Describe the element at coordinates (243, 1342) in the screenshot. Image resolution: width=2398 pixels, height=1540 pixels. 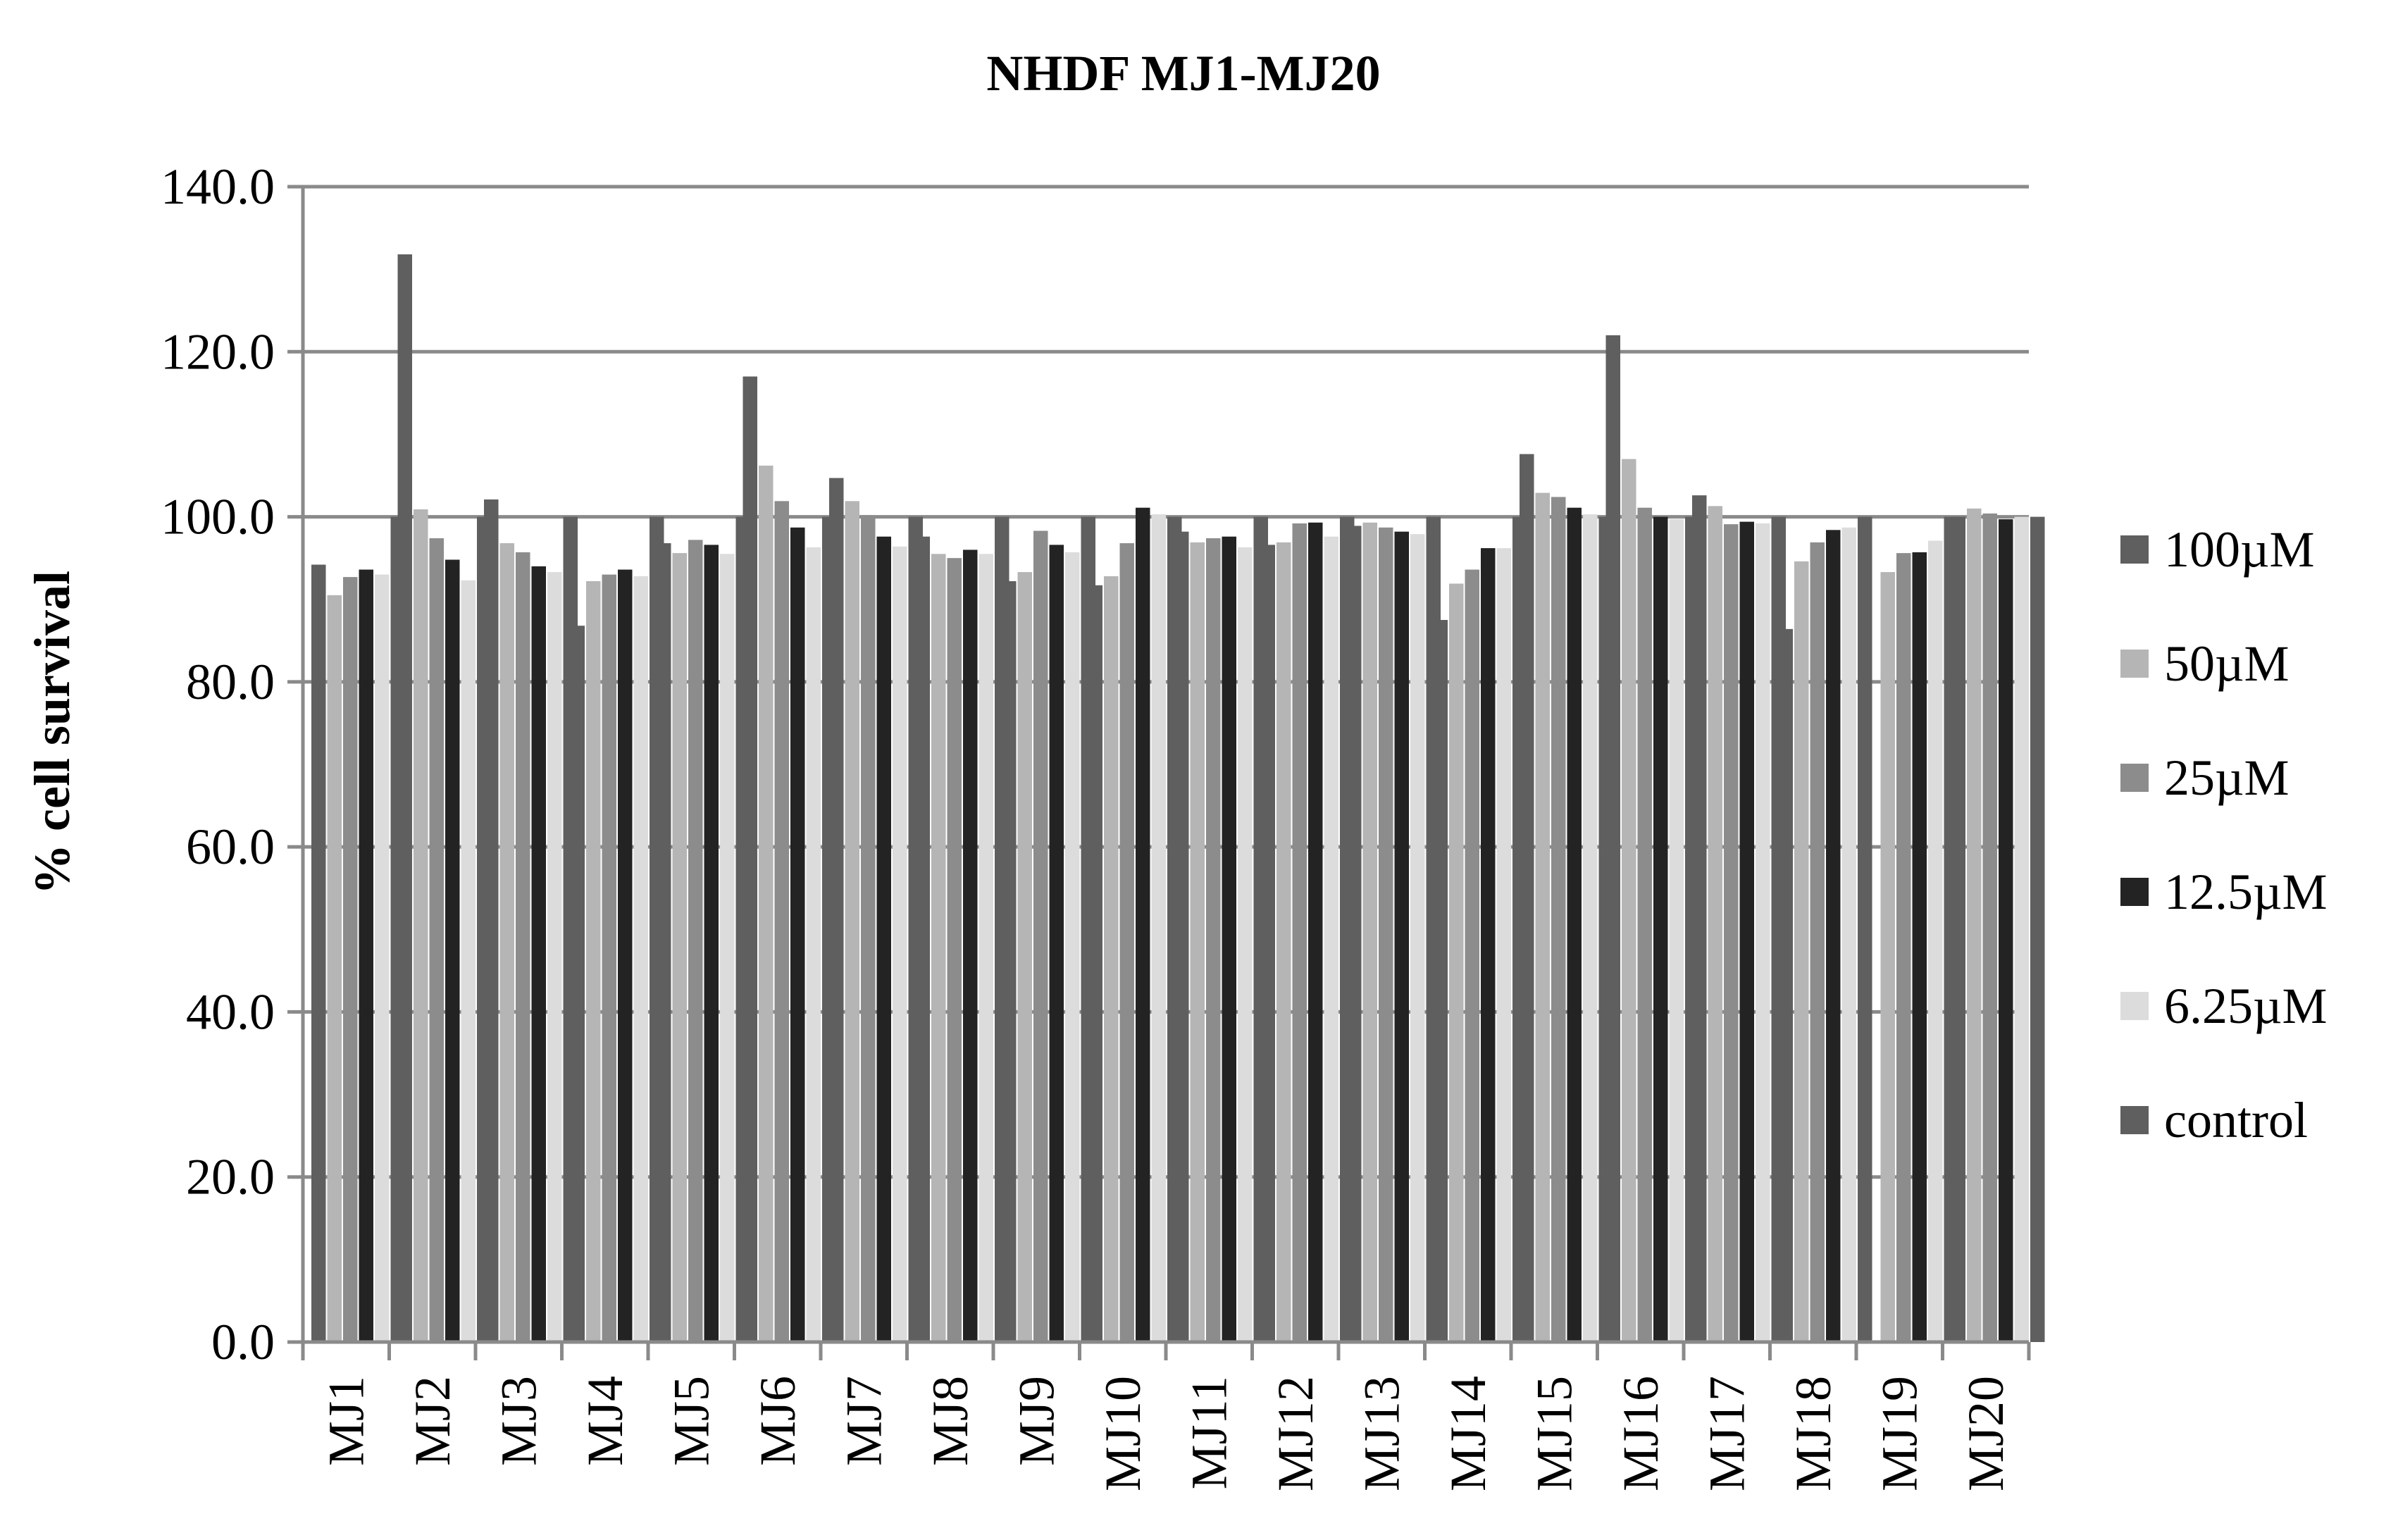
I see `y-tick-label: 0.0` at that location.